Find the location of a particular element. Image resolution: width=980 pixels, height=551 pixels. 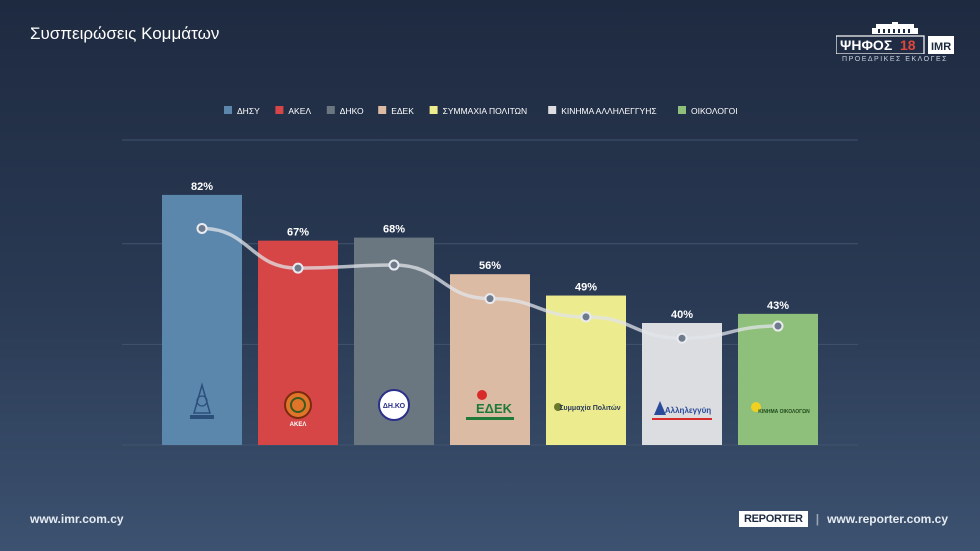

legend-item-1: ΑΚΕΛ is located at coordinates (293, 111).